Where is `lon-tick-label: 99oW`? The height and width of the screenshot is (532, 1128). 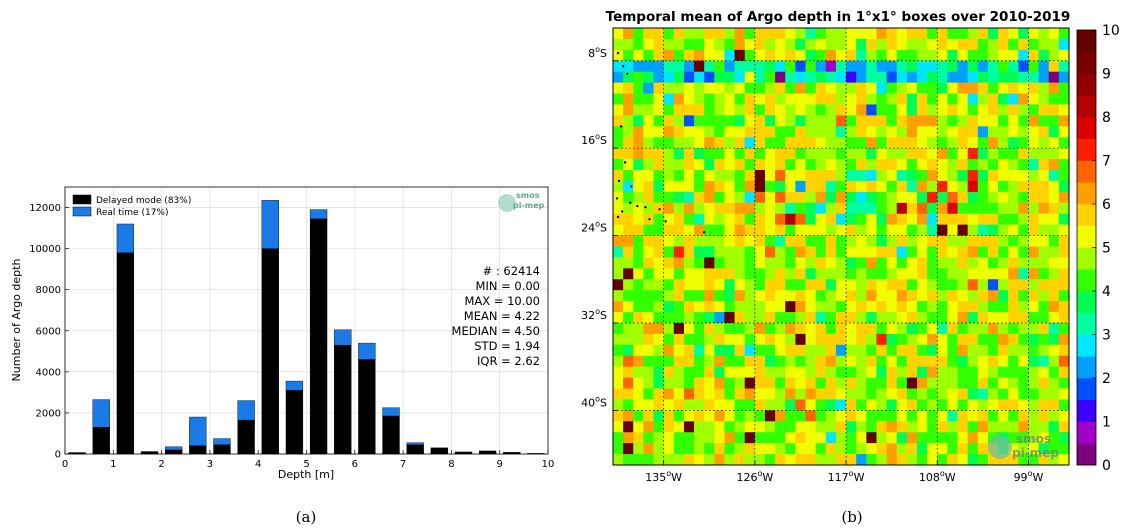 lon-tick-label: 99oW is located at coordinates (1029, 476).